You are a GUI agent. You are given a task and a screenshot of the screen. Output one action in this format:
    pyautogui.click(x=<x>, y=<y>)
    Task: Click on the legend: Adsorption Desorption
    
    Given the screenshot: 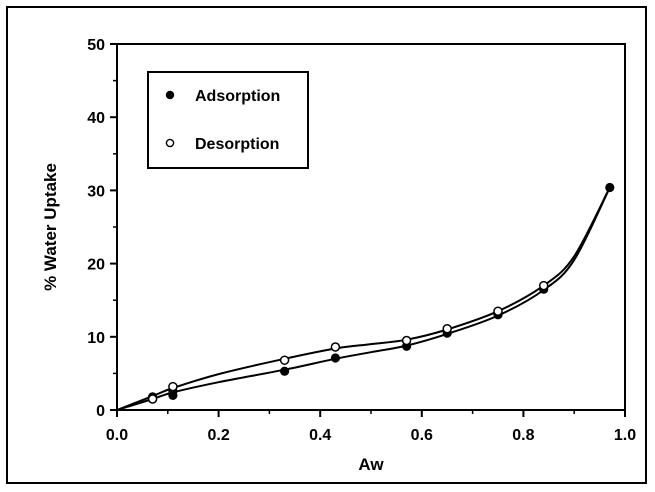 What is the action you would take?
    pyautogui.click(x=228, y=120)
    